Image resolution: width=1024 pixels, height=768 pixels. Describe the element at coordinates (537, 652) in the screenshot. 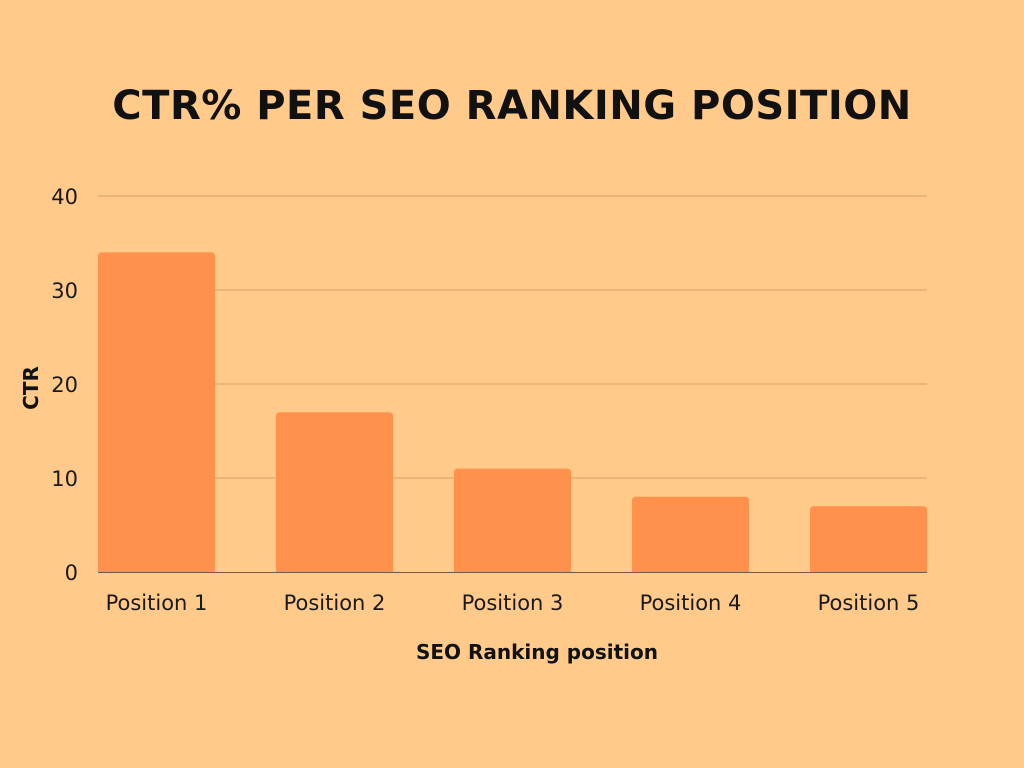

I see `x-axis-title: SEO Ranking position` at that location.